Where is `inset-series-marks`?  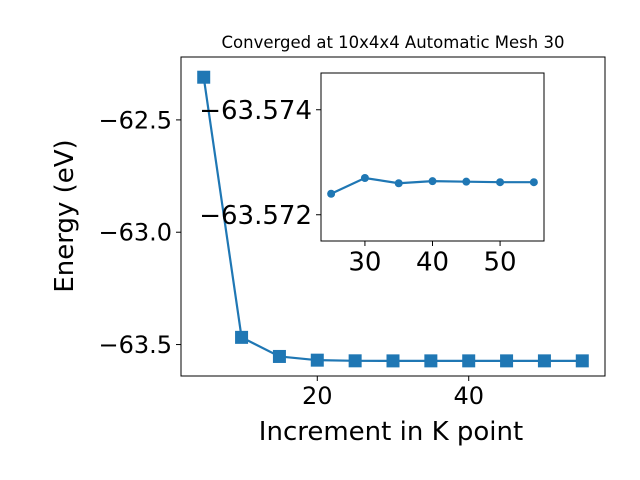
inset-series-marks is located at coordinates (432, 186).